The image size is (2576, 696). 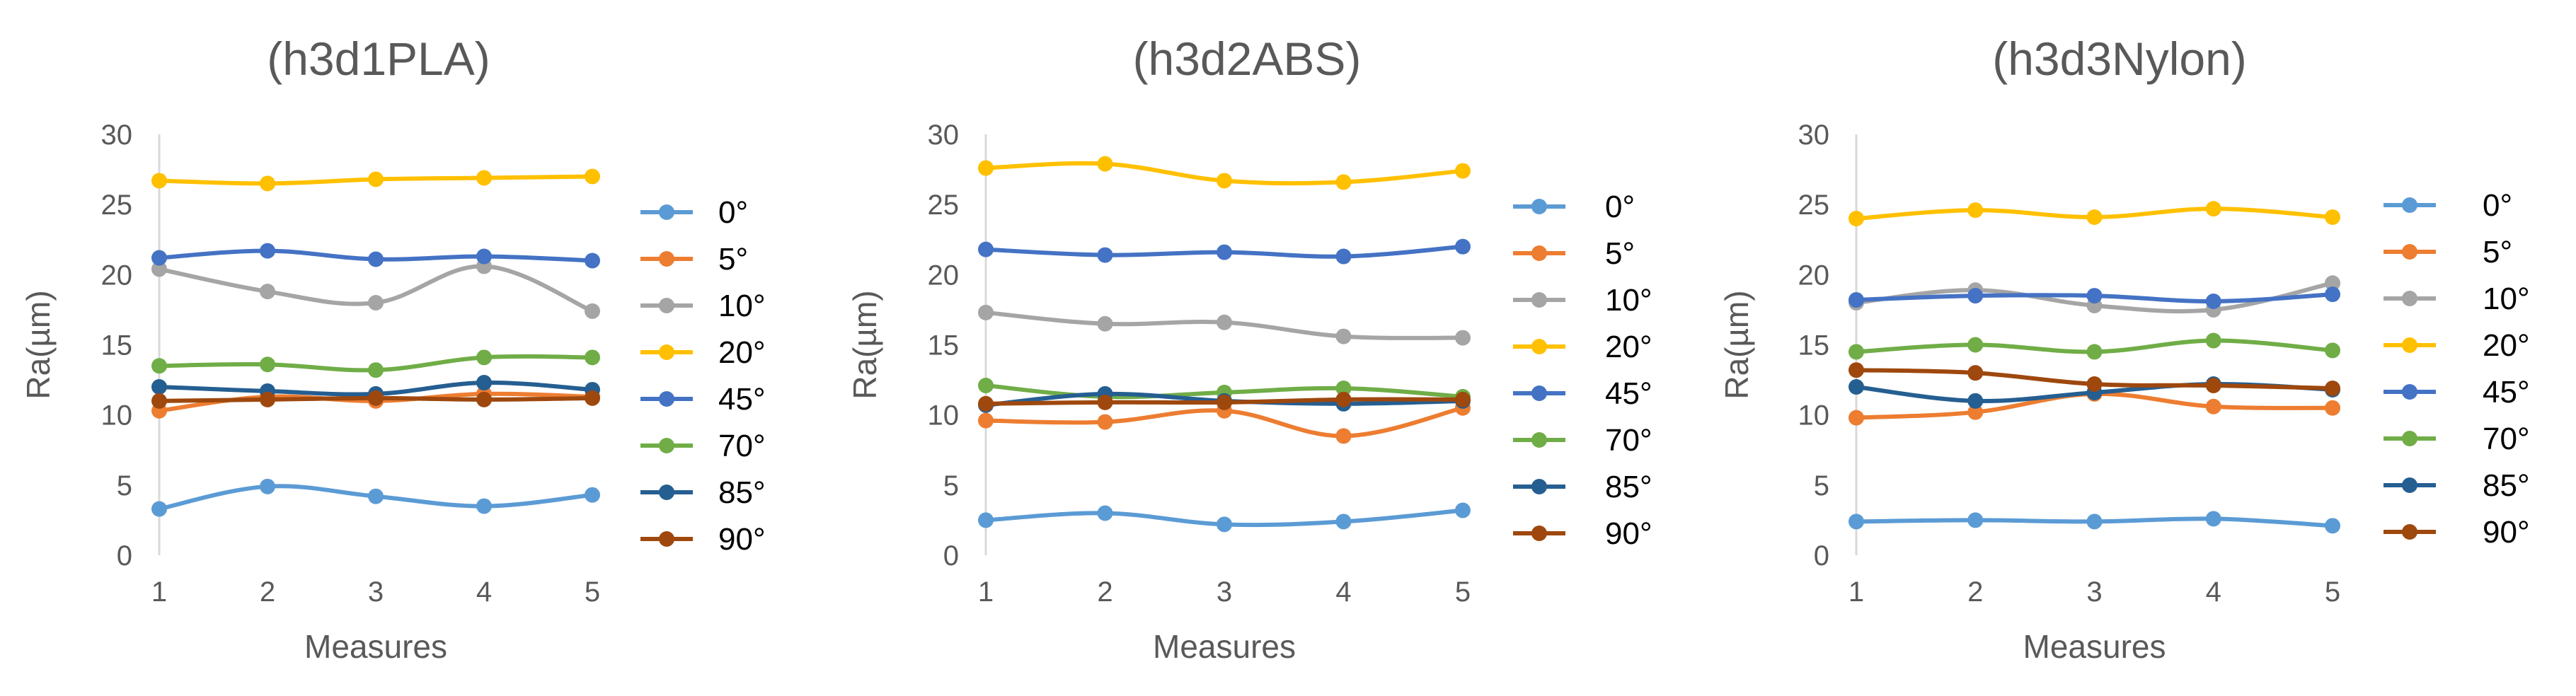 I want to click on series-70deg, so click(x=2094, y=346).